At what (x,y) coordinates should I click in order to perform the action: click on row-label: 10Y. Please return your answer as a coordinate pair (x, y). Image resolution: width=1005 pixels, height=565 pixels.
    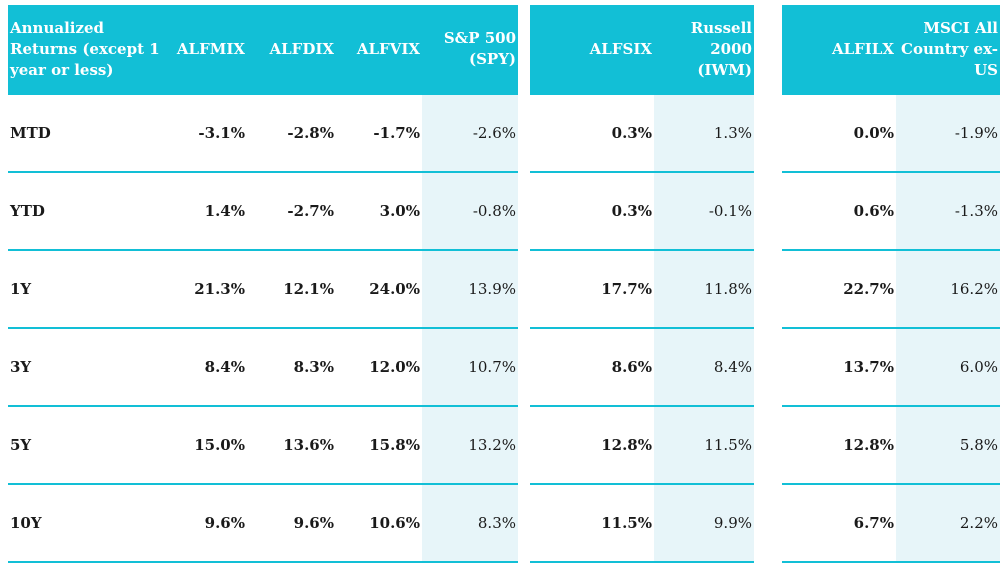
    Looking at the image, I should click on (85, 523).